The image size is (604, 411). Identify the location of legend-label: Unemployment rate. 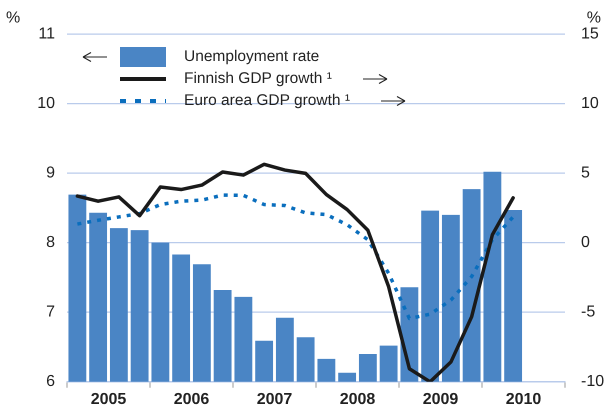
(252, 57).